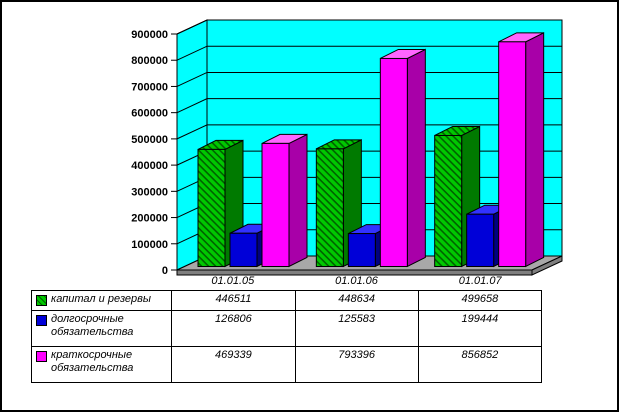 The width and height of the screenshot is (619, 412). Describe the element at coordinates (165, 271) in the screenshot. I see `y-axis-tick-label: 0` at that location.